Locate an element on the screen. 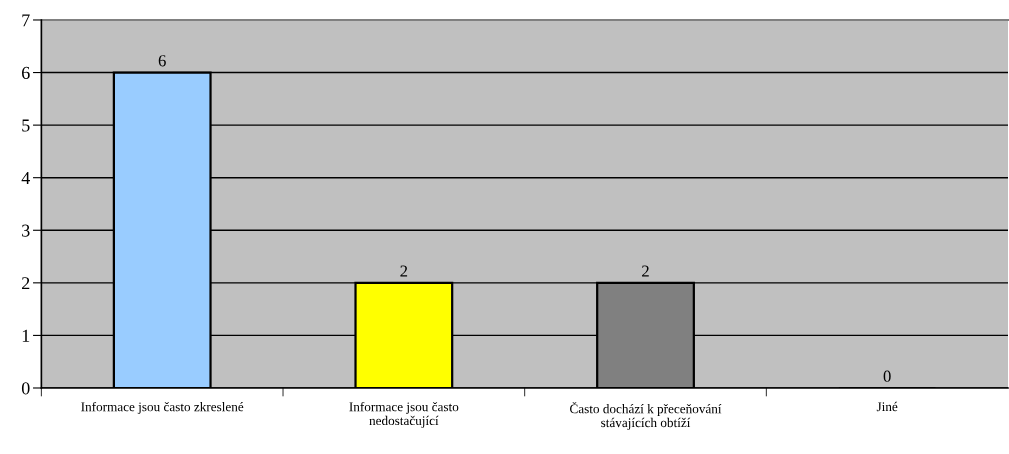 This screenshot has height=454, width=1009. y-tick-label: 7 is located at coordinates (26, 20).